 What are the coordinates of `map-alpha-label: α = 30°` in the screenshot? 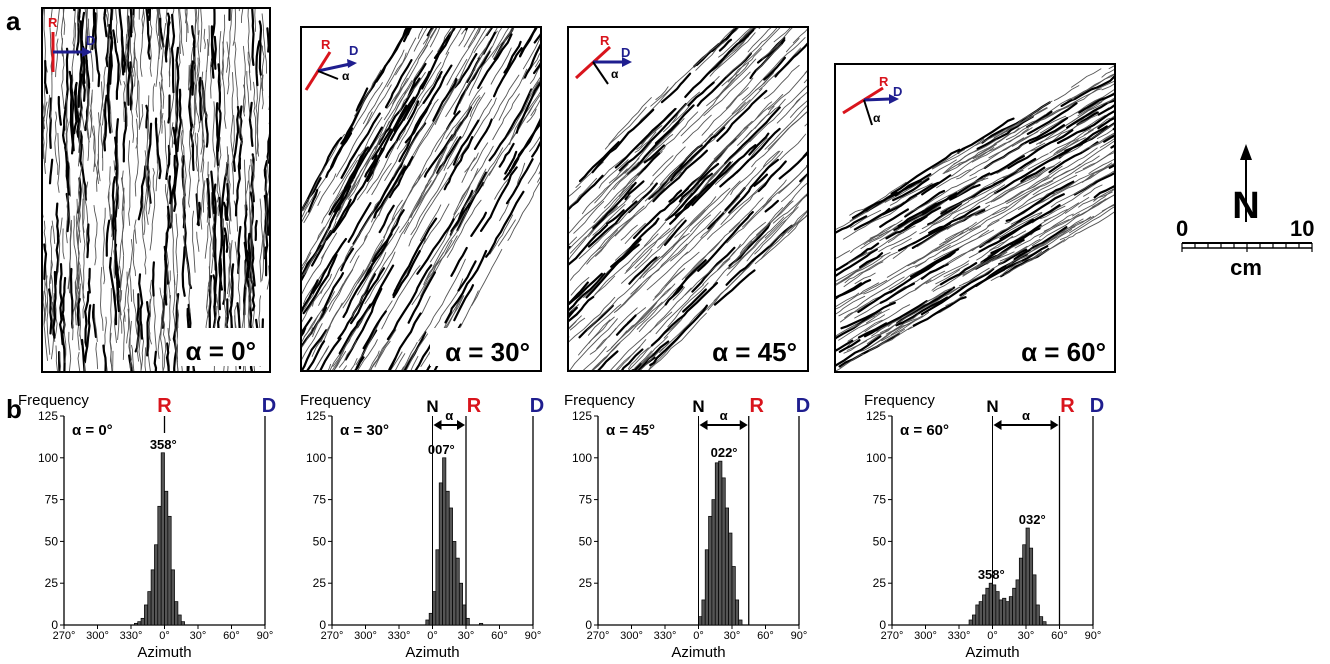 It's located at (487, 352).